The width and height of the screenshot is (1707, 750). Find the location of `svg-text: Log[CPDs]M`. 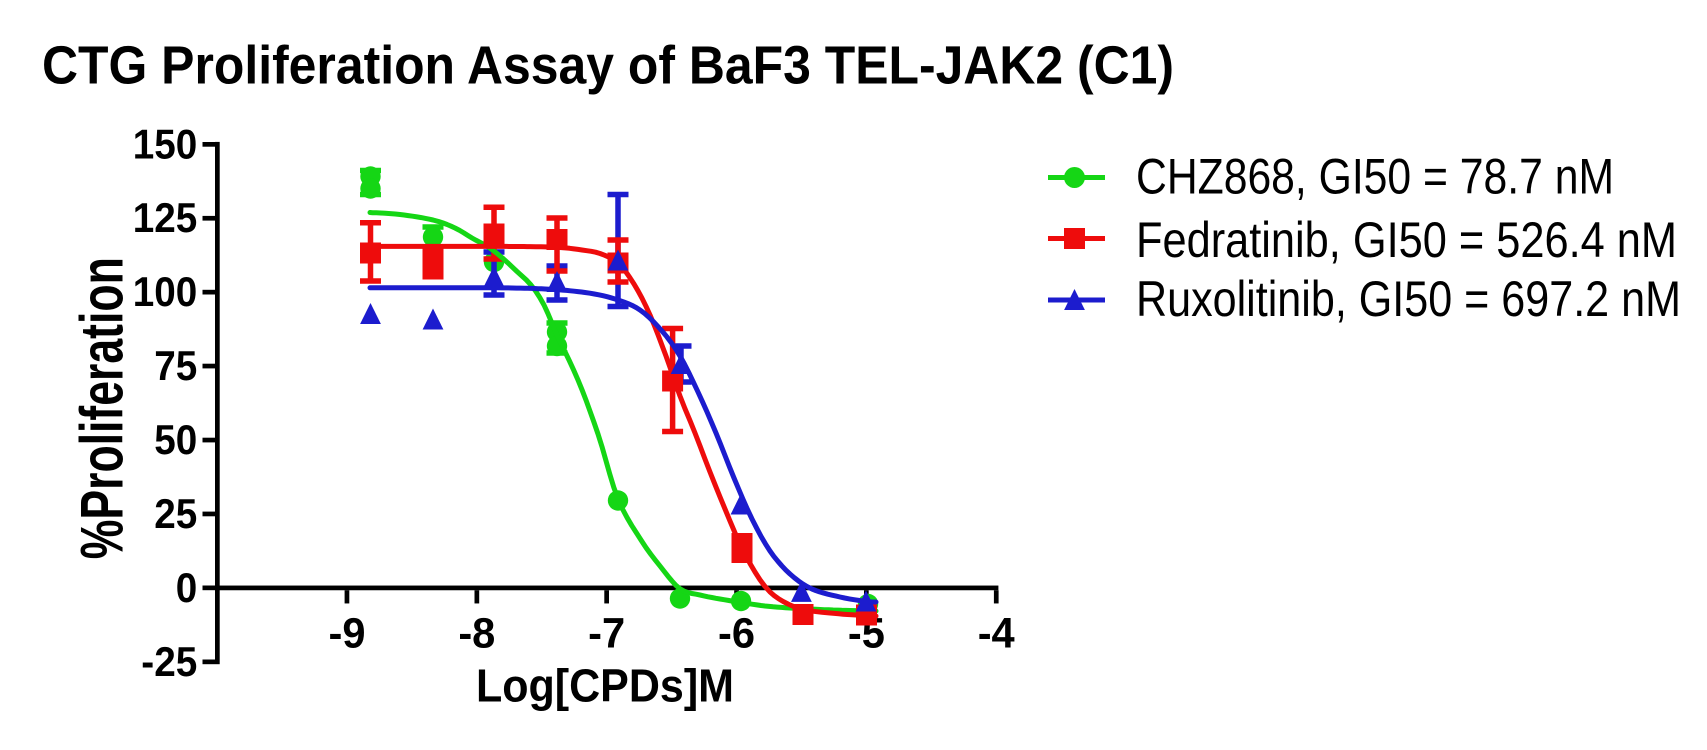

svg-text: Log[CPDs]M is located at coordinates (605, 686).